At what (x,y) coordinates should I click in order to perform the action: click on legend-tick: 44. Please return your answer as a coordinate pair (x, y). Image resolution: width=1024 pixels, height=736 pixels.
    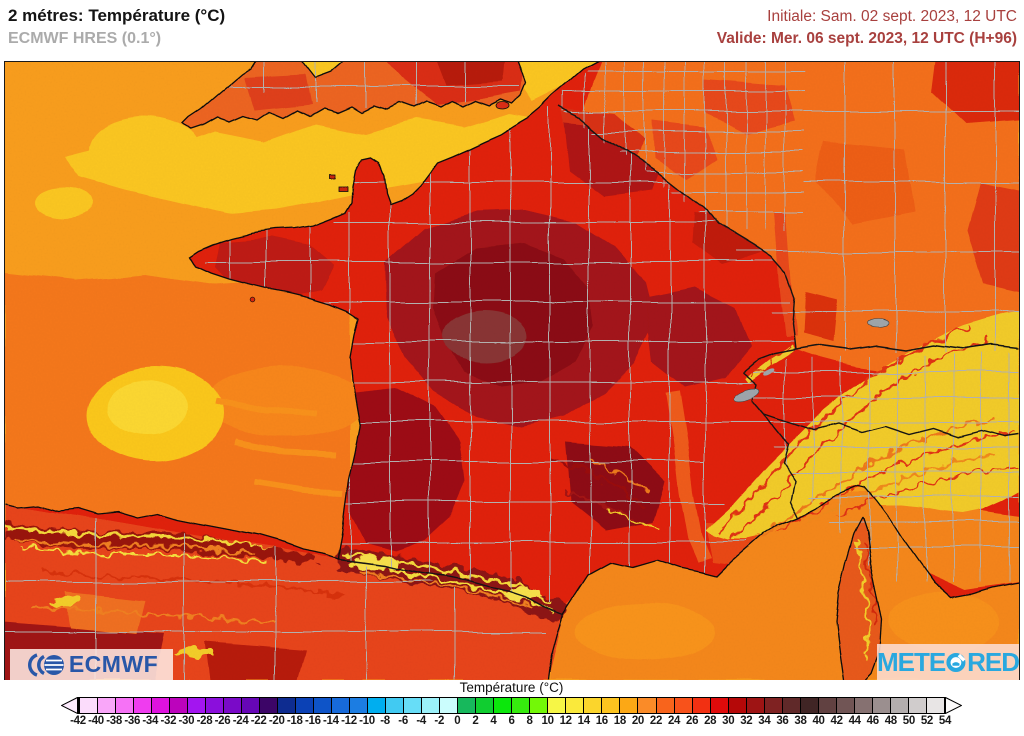
    Looking at the image, I should click on (855, 721).